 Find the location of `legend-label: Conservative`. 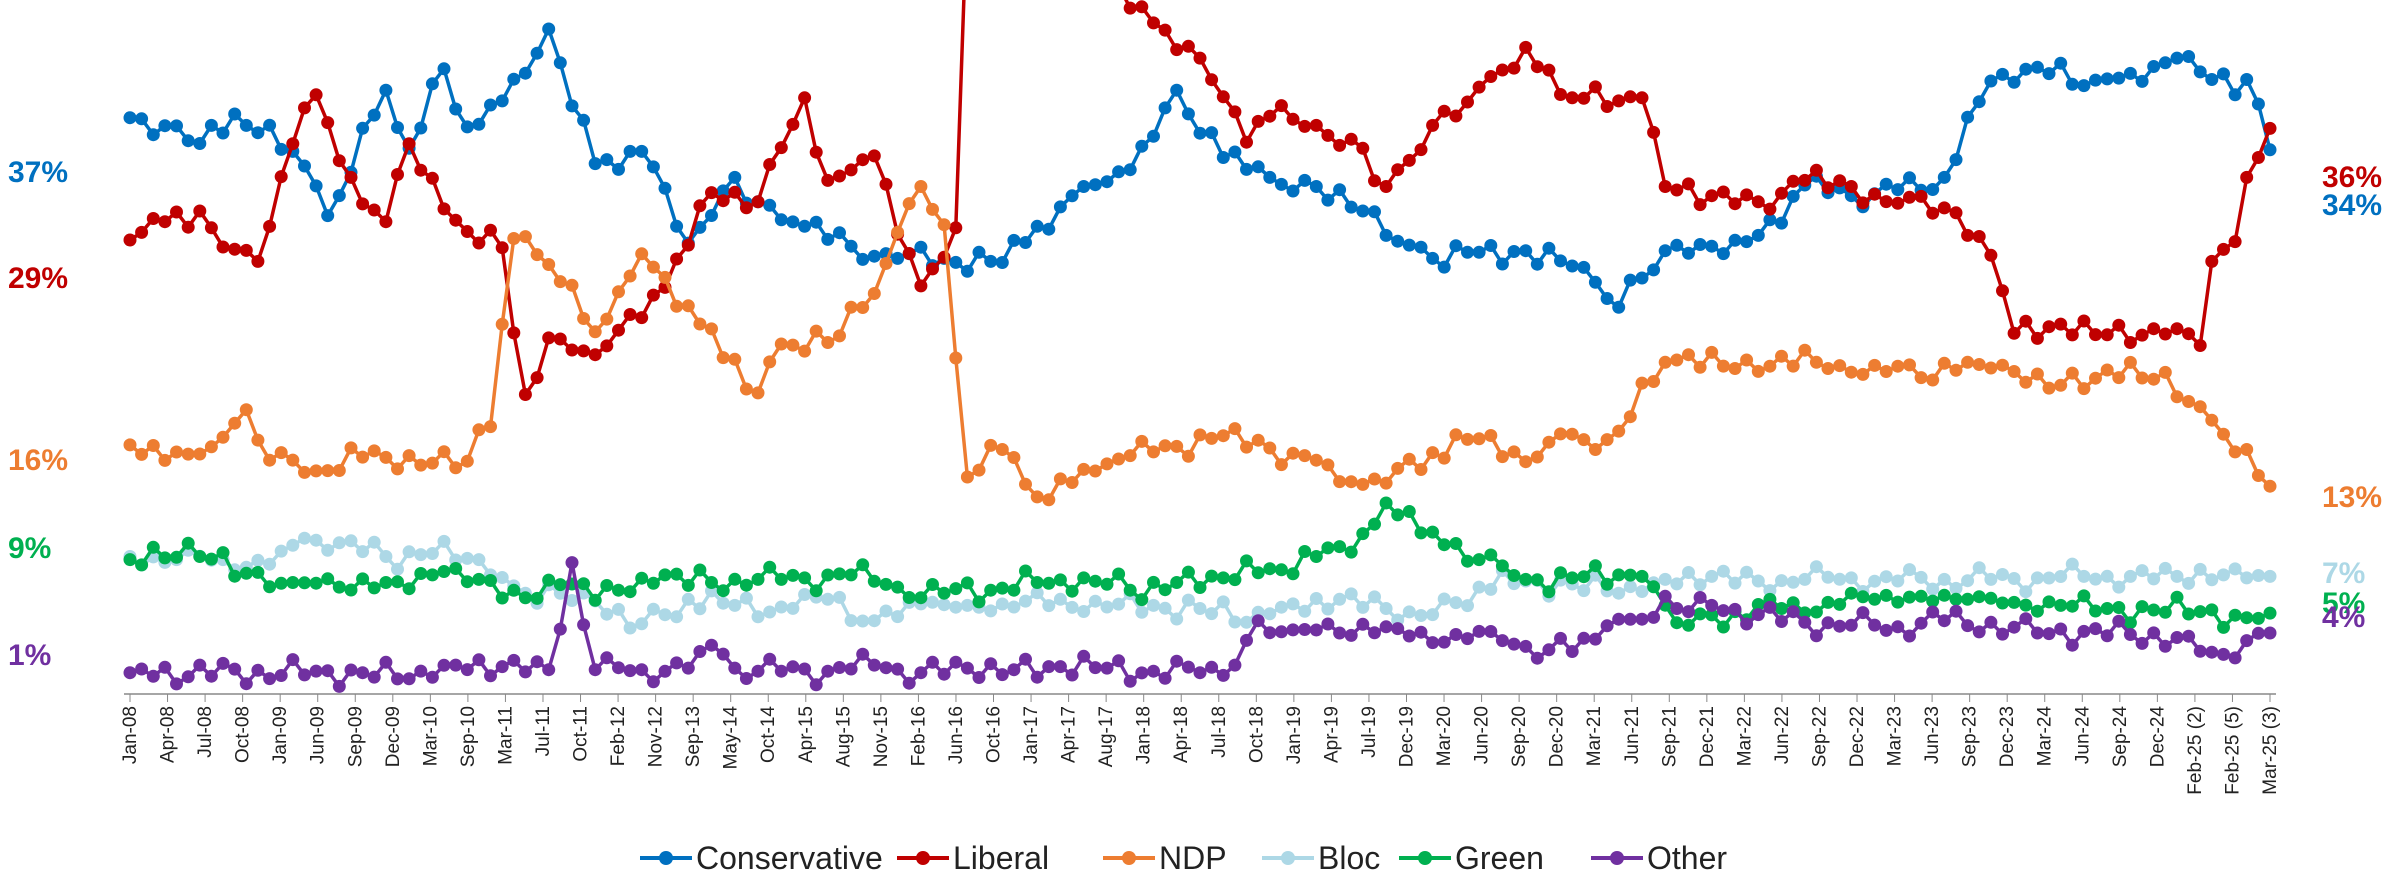

legend-label: Conservative is located at coordinates (789, 858).